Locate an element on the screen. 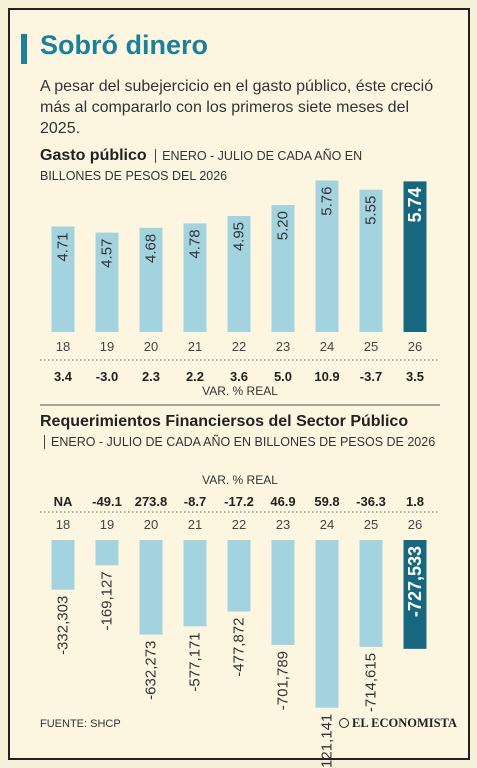 This screenshot has height=768, width=477. source: FUENTE: SHCP is located at coordinates (80, 724).